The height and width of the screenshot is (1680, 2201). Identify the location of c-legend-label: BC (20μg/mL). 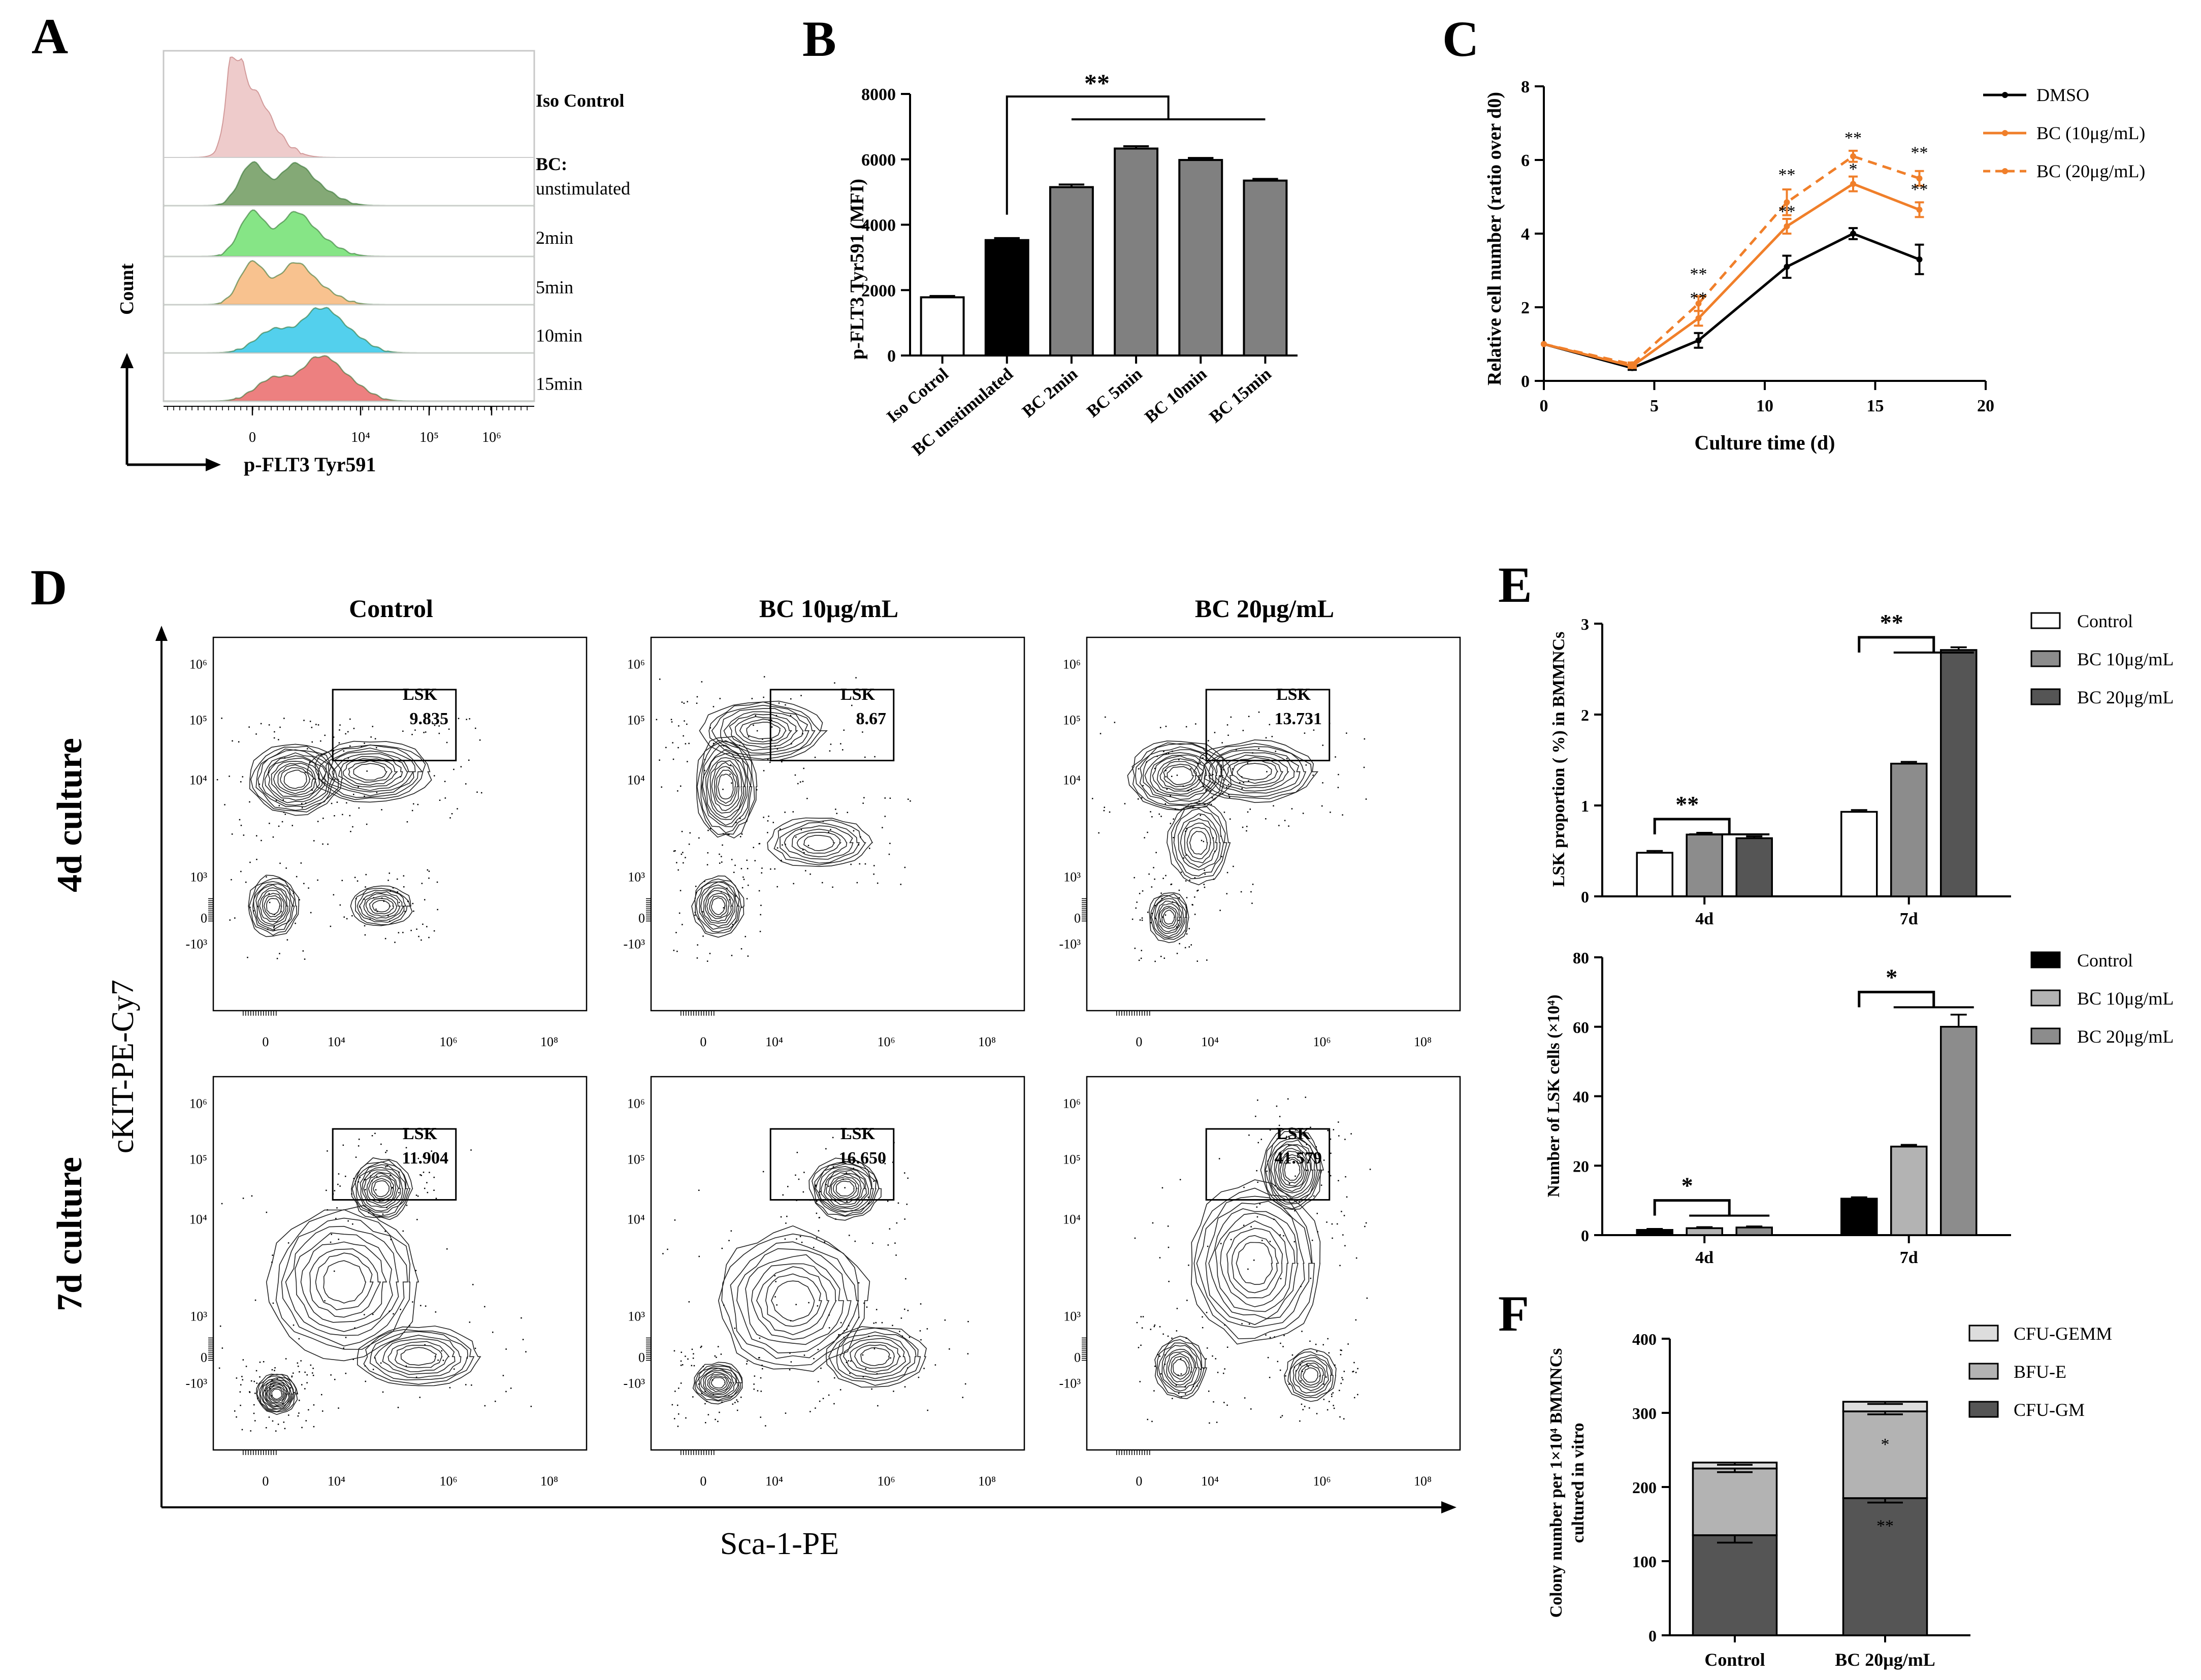
(2090, 171).